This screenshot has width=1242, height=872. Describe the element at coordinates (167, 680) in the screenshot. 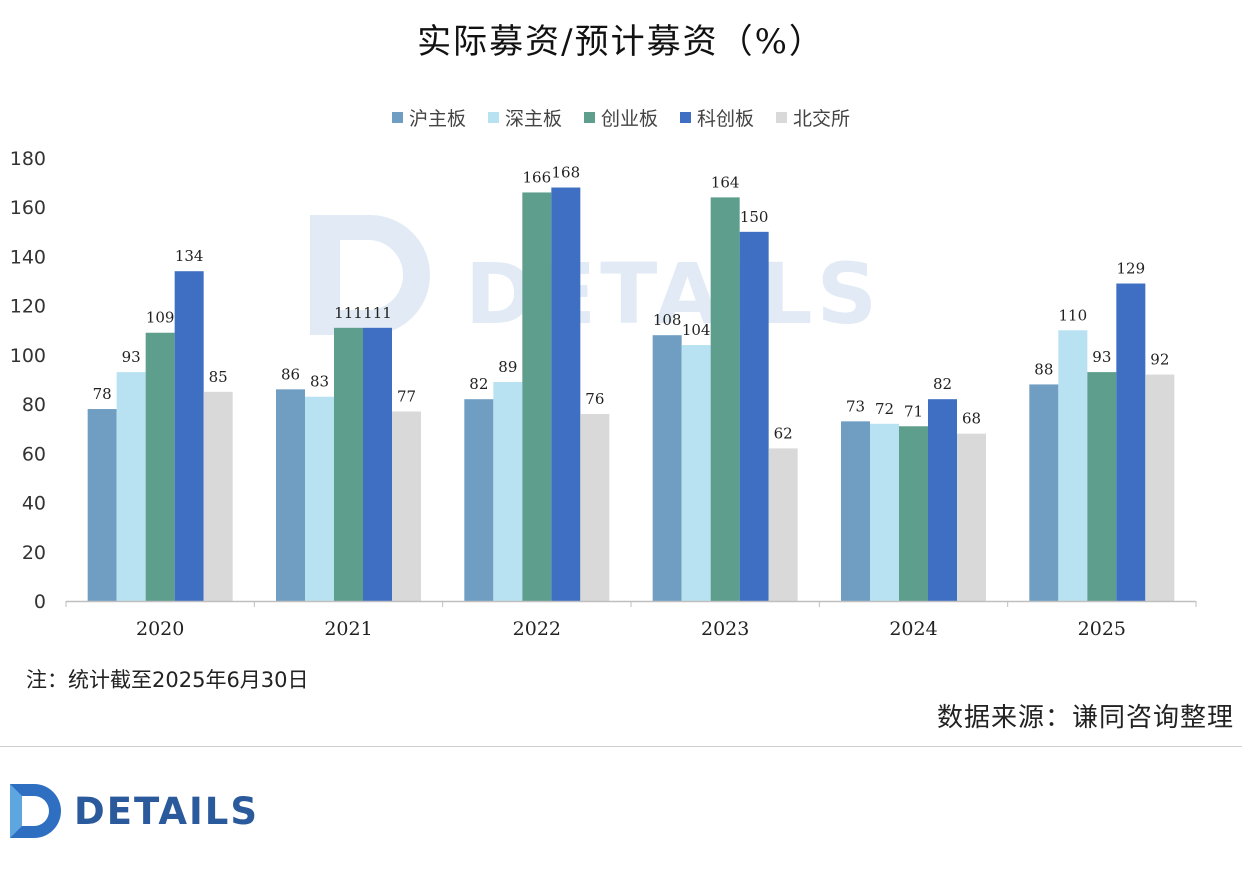

I see `footnote: 注：统计截至2025年6月30日` at that location.